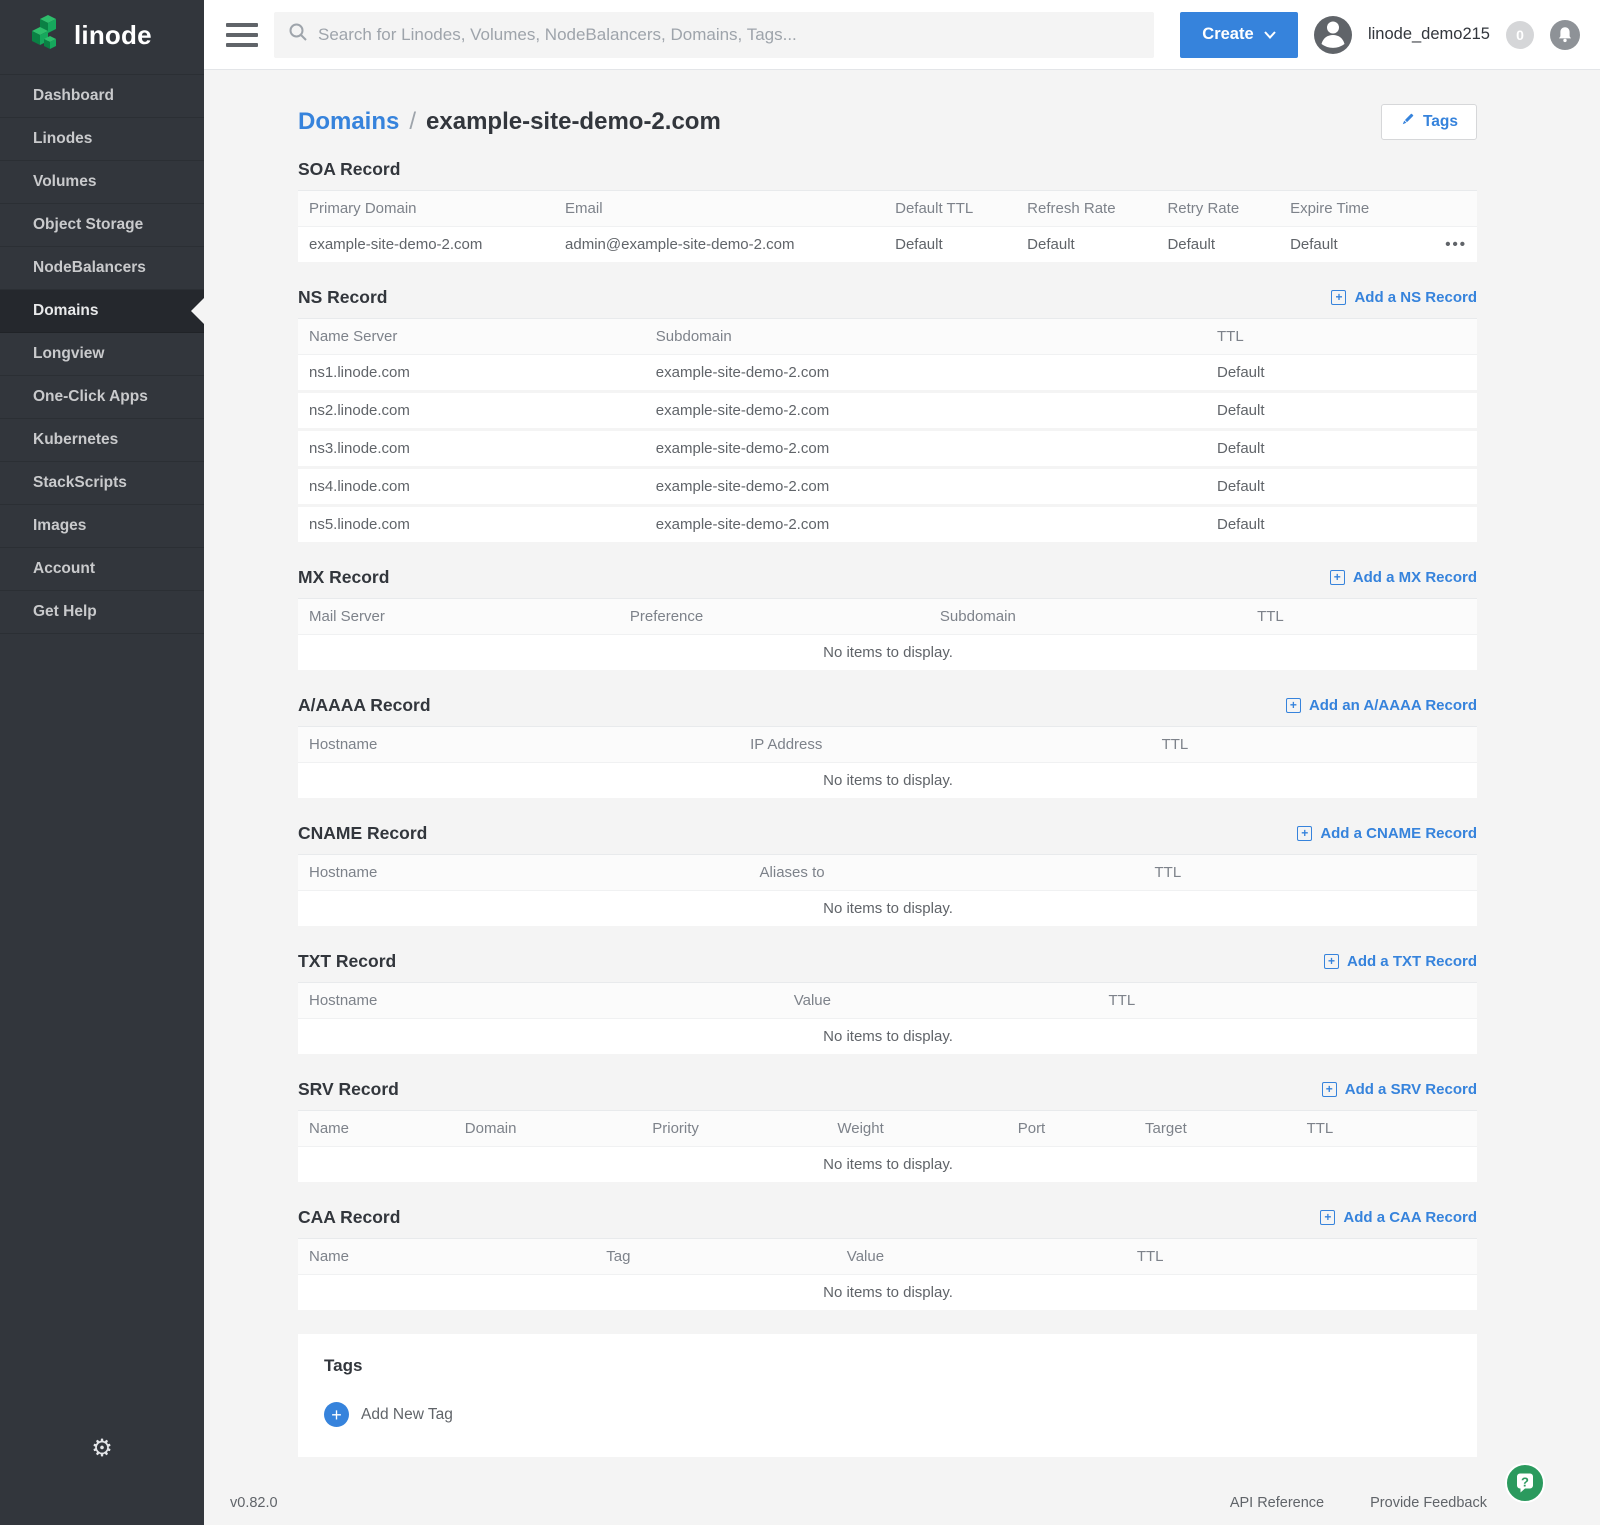  I want to click on help-button: ?, so click(1525, 1483).